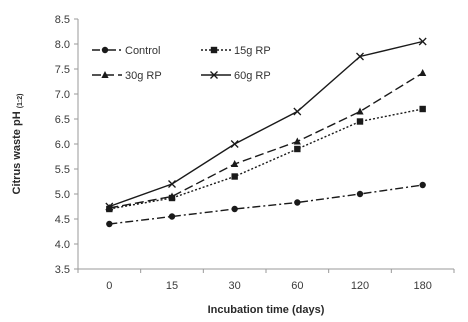 The image size is (468, 322). I want to click on y-tick-label: 3.5, so click(62, 270).